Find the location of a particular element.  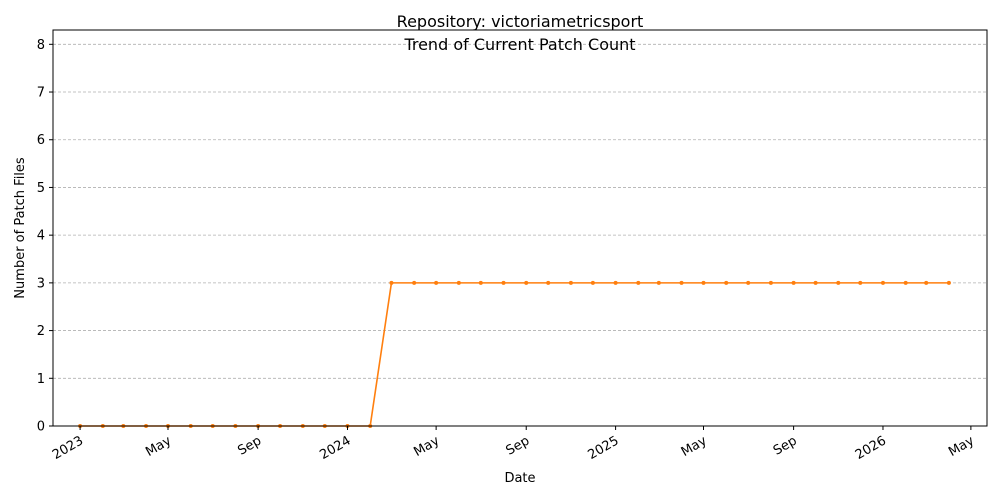

y-tick-label: 2 is located at coordinates (41, 331).